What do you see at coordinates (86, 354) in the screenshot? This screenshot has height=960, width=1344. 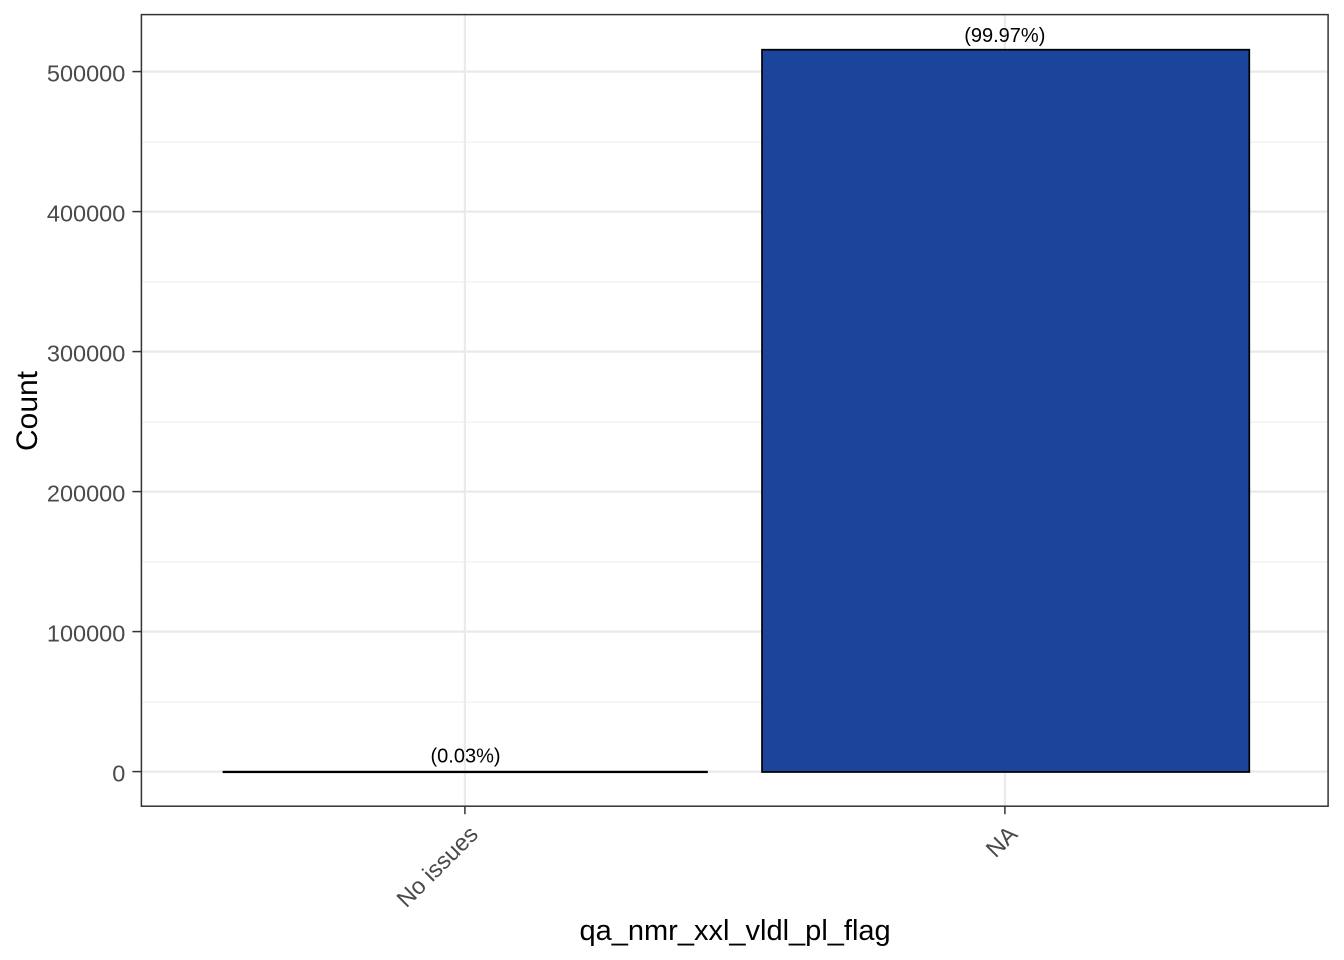 I see `svg-text: 300000` at bounding box center [86, 354].